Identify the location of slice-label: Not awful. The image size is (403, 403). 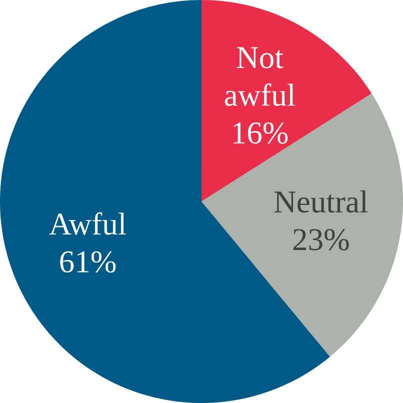
(260, 76).